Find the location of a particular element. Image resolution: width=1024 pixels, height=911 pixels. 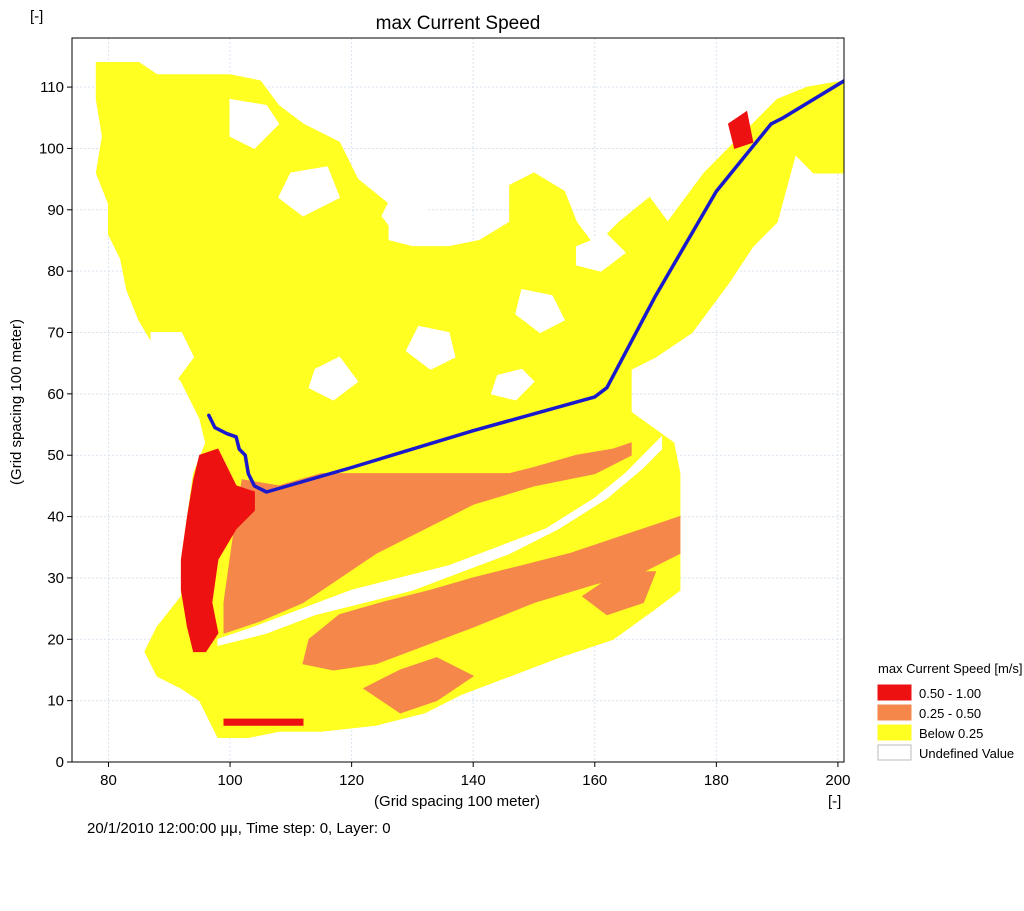

x-tick-label: 80 is located at coordinates (108, 780).